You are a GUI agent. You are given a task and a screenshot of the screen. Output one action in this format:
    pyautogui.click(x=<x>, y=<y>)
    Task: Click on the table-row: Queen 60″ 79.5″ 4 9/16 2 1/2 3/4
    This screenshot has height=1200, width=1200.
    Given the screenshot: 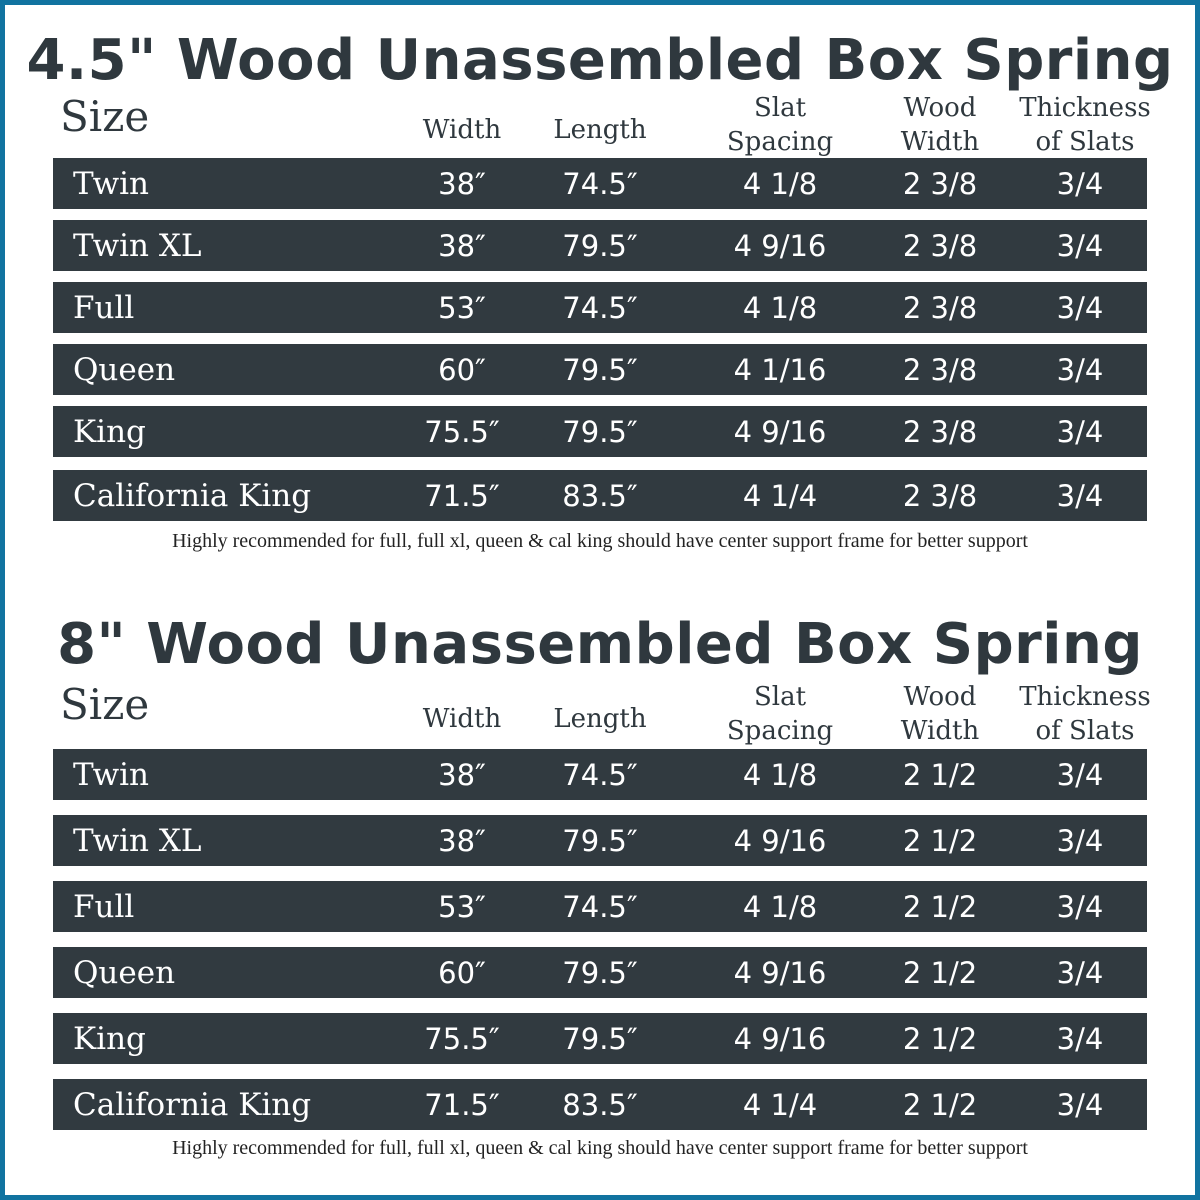 What is the action you would take?
    pyautogui.click(x=600, y=972)
    